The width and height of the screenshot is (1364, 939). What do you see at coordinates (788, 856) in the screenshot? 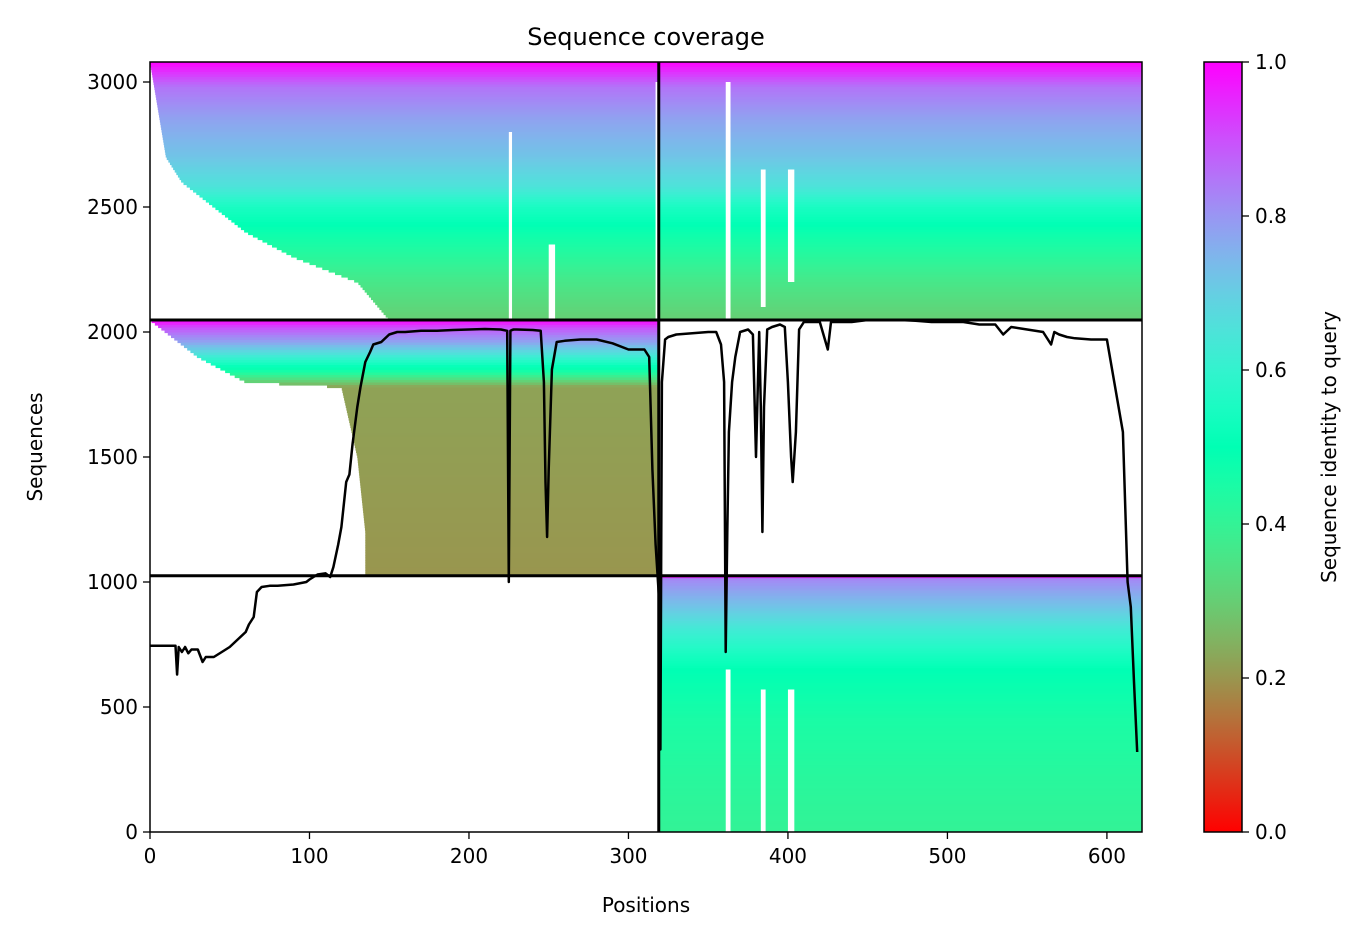
I see `x-tick-label: 400` at bounding box center [788, 856].